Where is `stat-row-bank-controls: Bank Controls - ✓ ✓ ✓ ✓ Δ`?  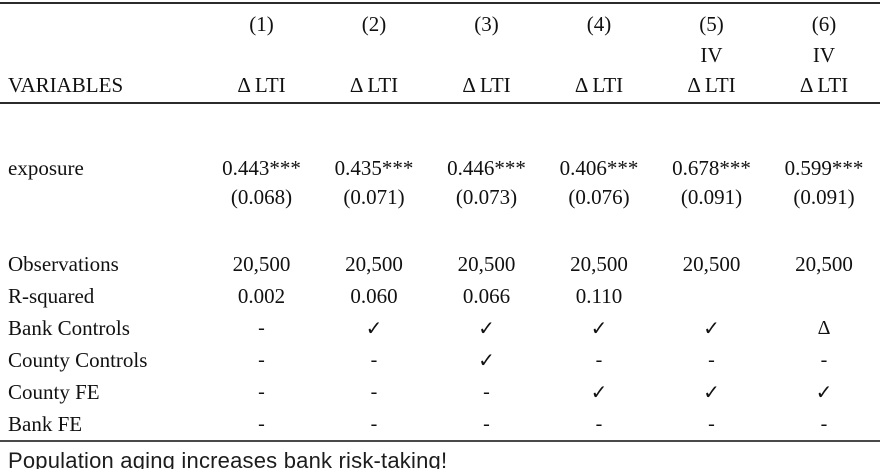
stat-row-bank-controls: Bank Controls - ✓ ✓ ✓ ✓ Δ is located at coordinates (440, 328).